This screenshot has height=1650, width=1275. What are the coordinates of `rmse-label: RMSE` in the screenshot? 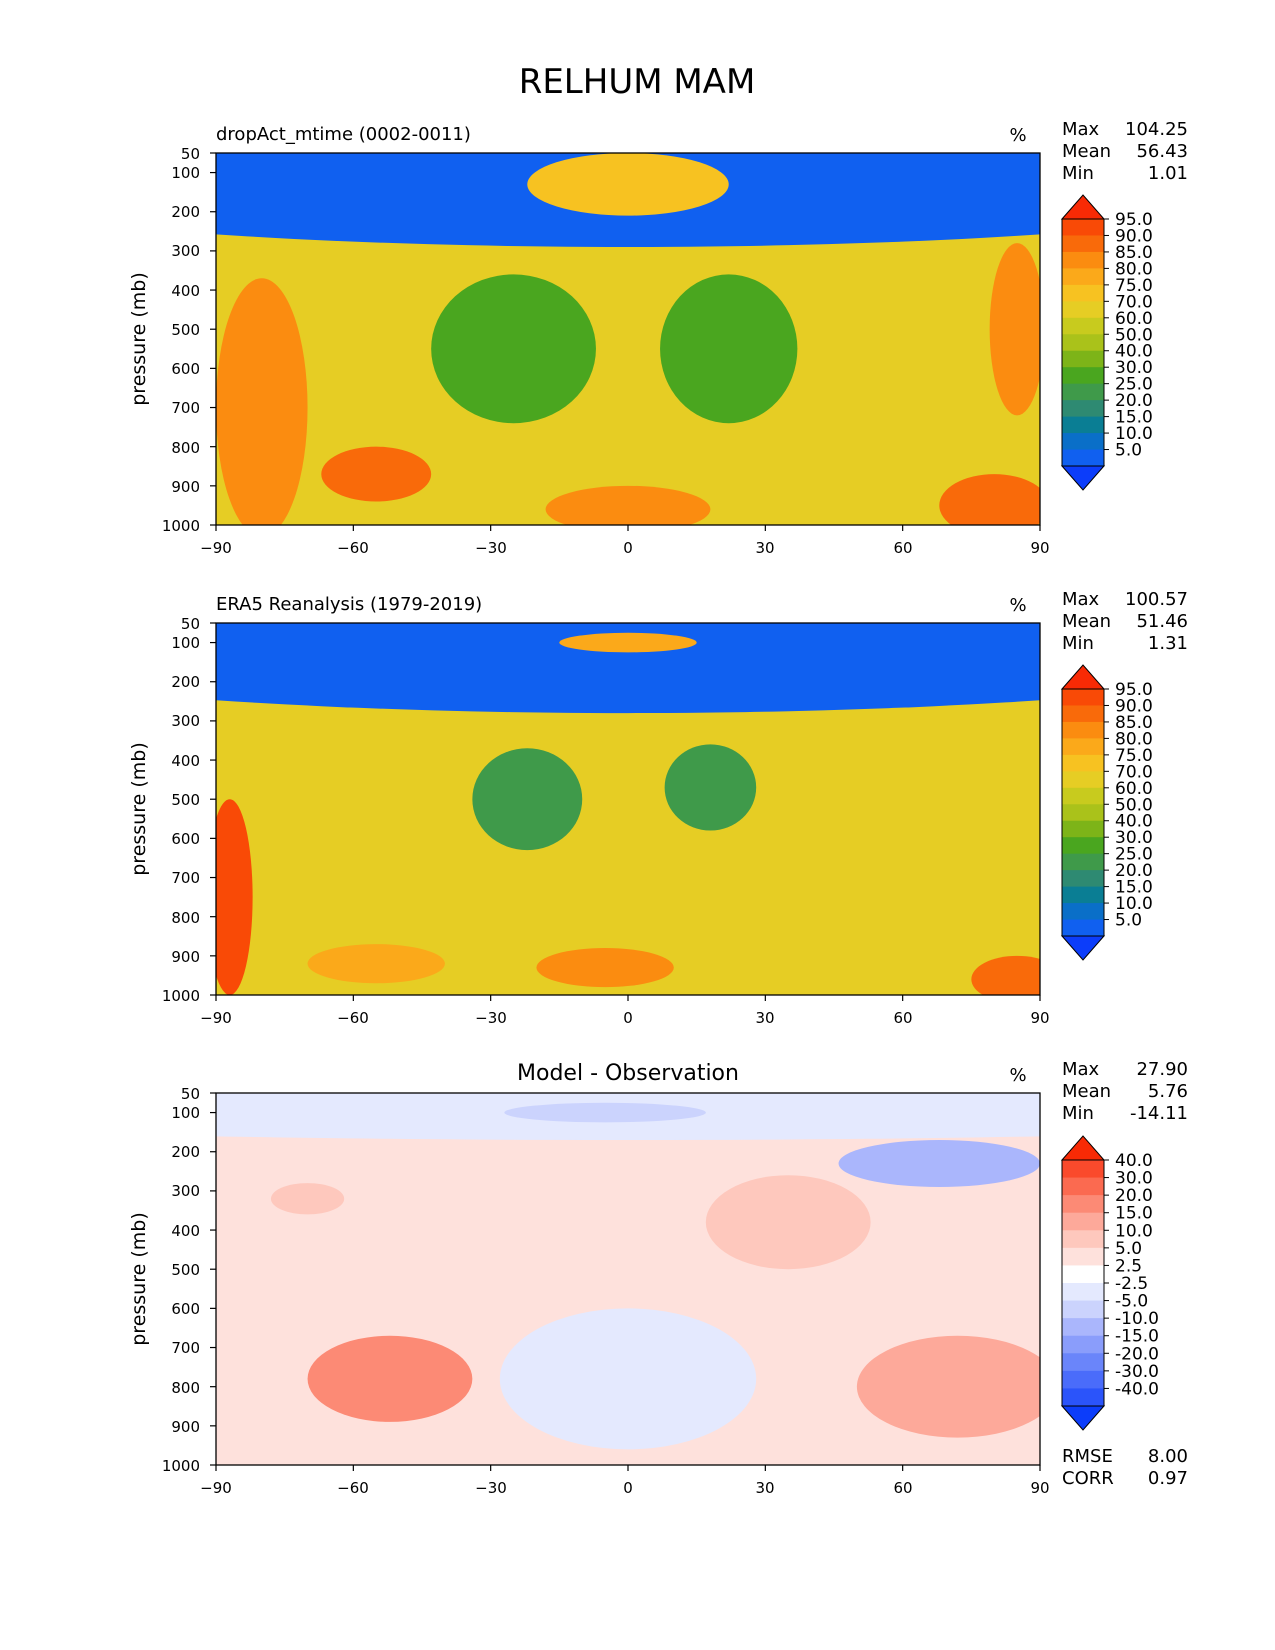 It's located at (1087, 1456).